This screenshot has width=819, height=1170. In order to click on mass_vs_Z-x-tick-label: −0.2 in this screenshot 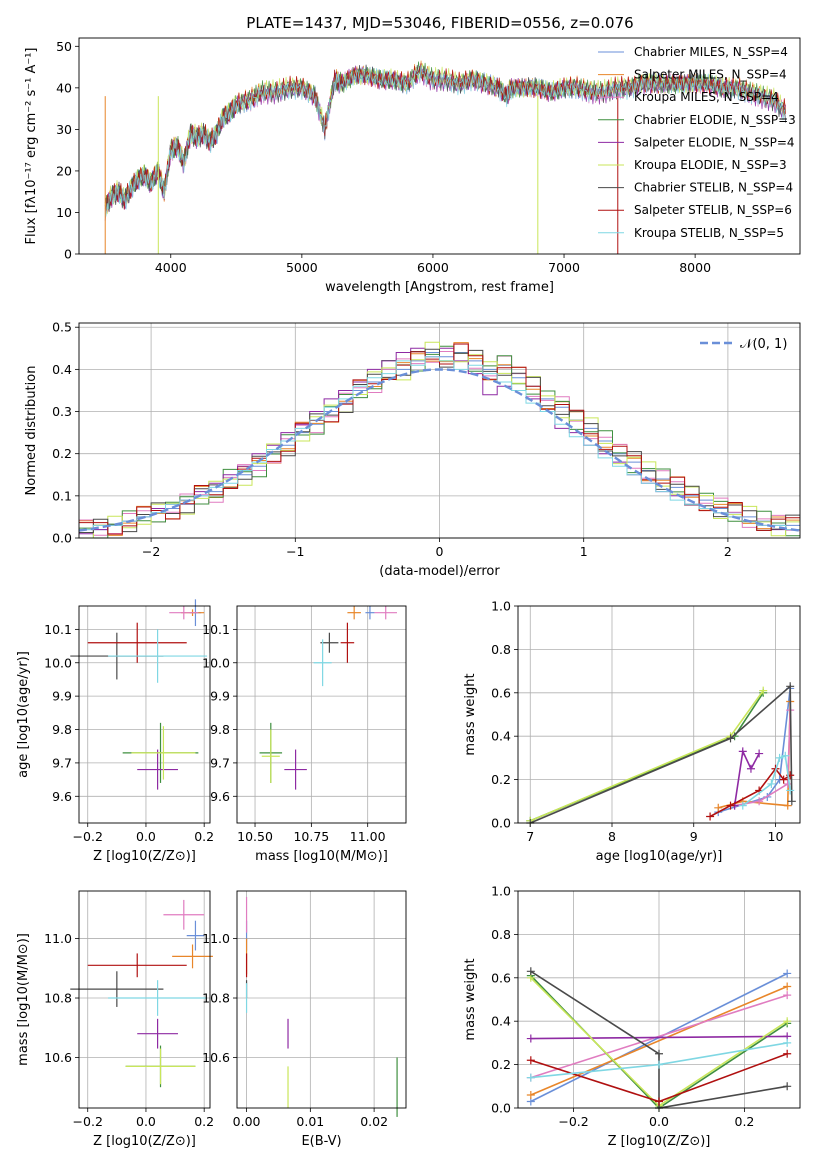, I will do `click(88, 1121)`.